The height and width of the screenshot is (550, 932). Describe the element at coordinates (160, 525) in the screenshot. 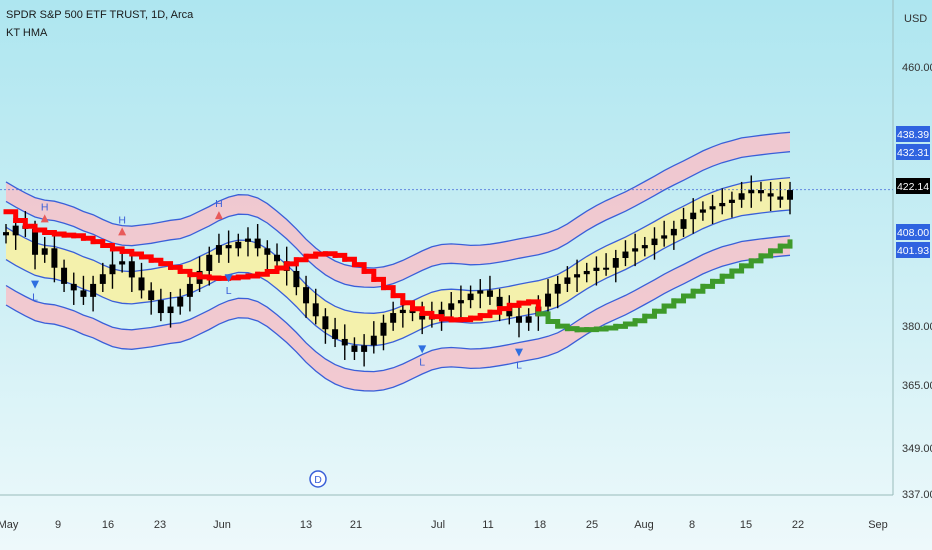

I see `x-tick-label: 23` at that location.